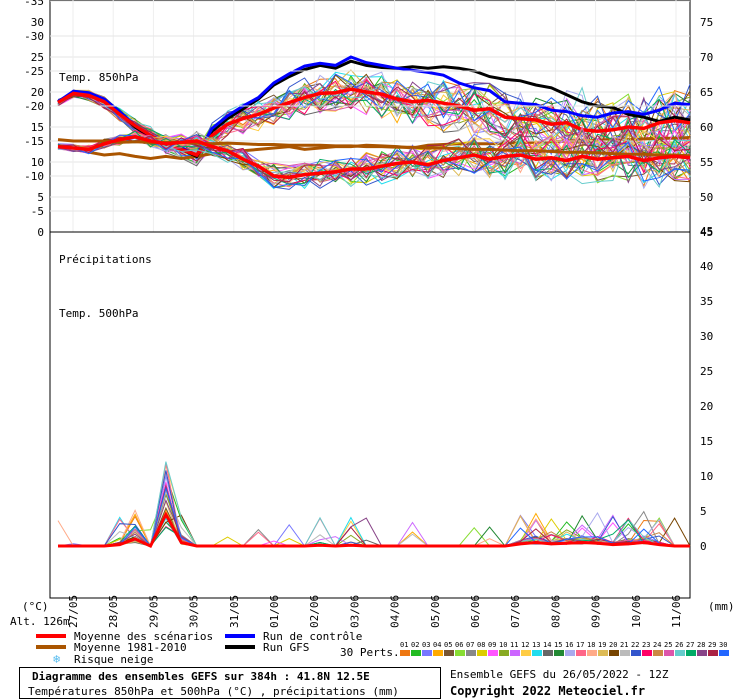 The image size is (740, 700). Describe the element at coordinates (374, 116) in the screenshot. I see `pert-t850-line` at that location.